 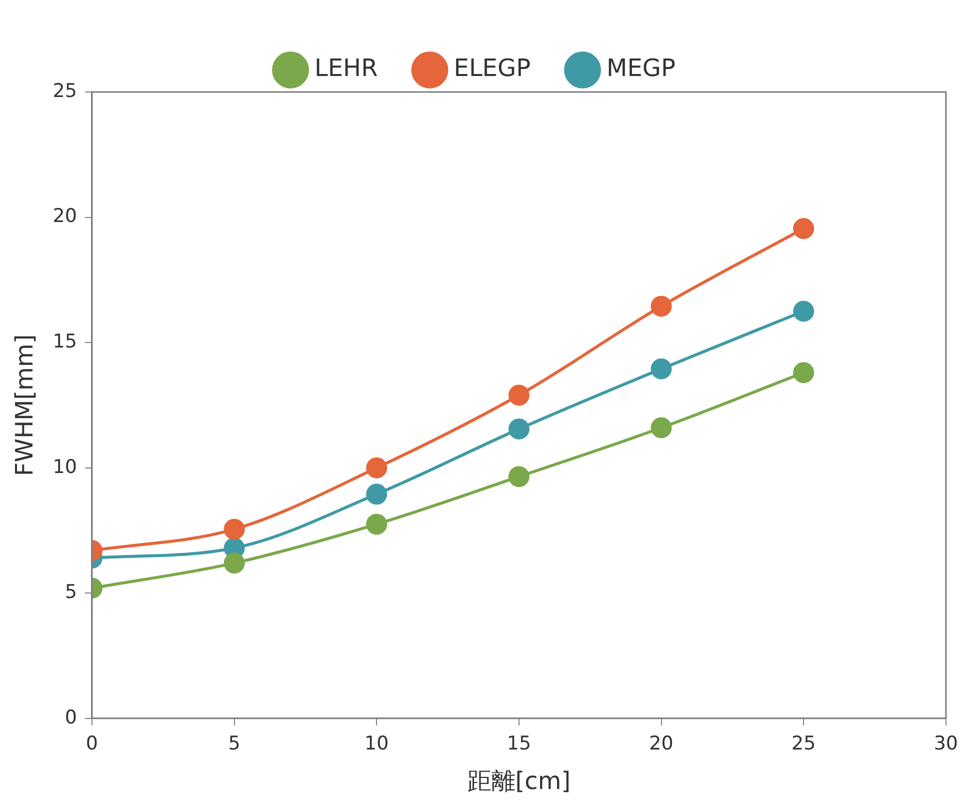 What do you see at coordinates (946, 743) in the screenshot?
I see `x-tick-label: 30` at bounding box center [946, 743].